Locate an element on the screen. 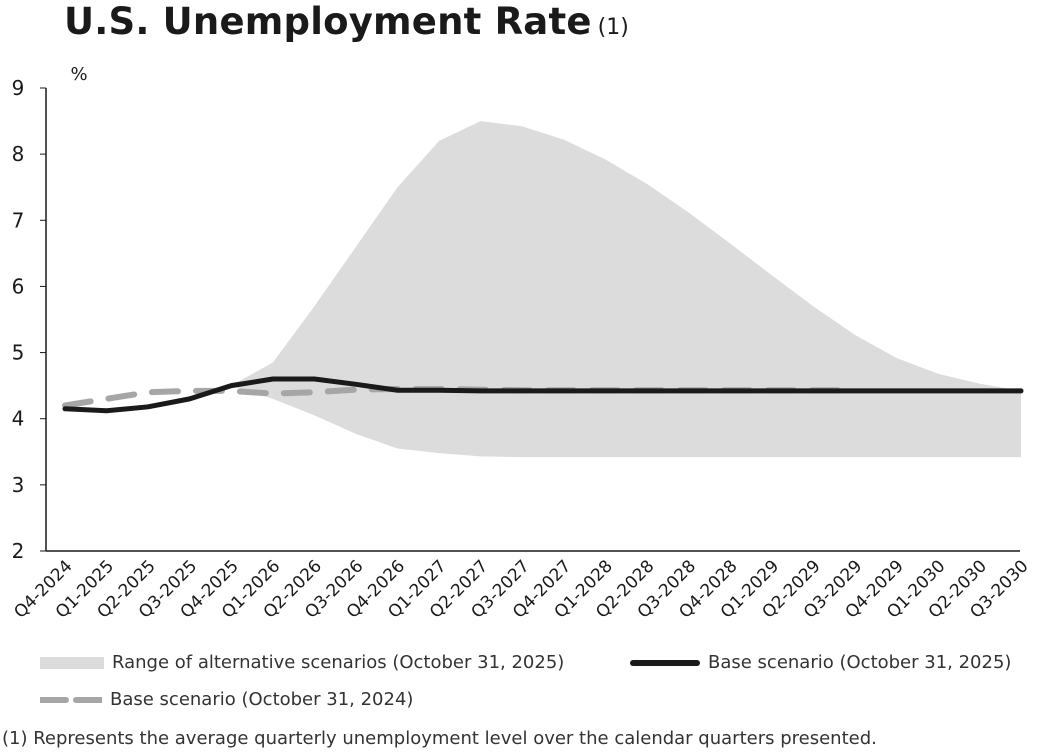 This screenshot has height=754, width=1042. legend-item-base-2024: Base scenario (October 31, 2024) is located at coordinates (225, 699).